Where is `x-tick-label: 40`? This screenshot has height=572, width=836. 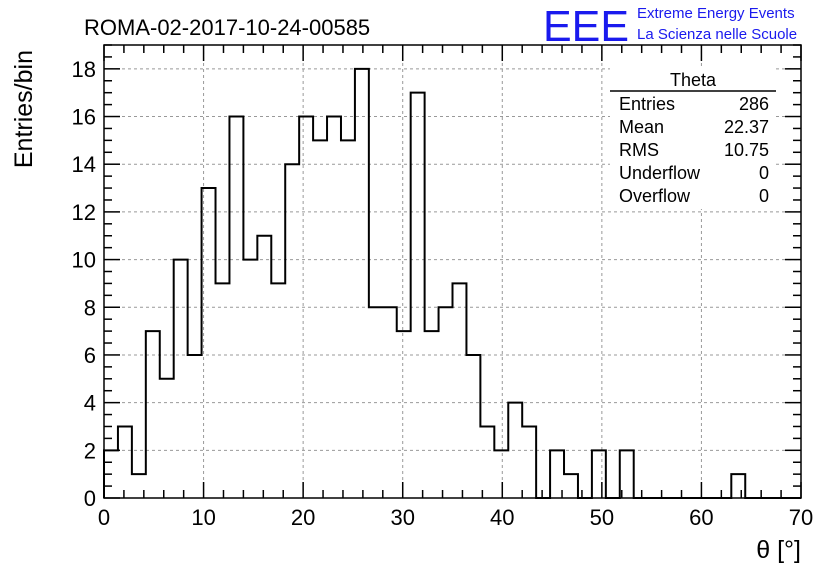
x-tick-label: 40 is located at coordinates (502, 517).